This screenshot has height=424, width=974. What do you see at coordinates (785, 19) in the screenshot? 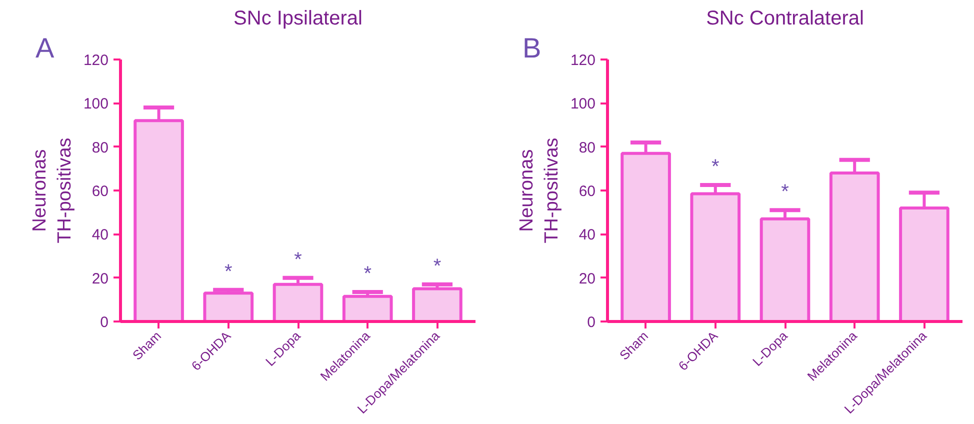
I see `chart-title: SNc Contralateral` at bounding box center [785, 19].